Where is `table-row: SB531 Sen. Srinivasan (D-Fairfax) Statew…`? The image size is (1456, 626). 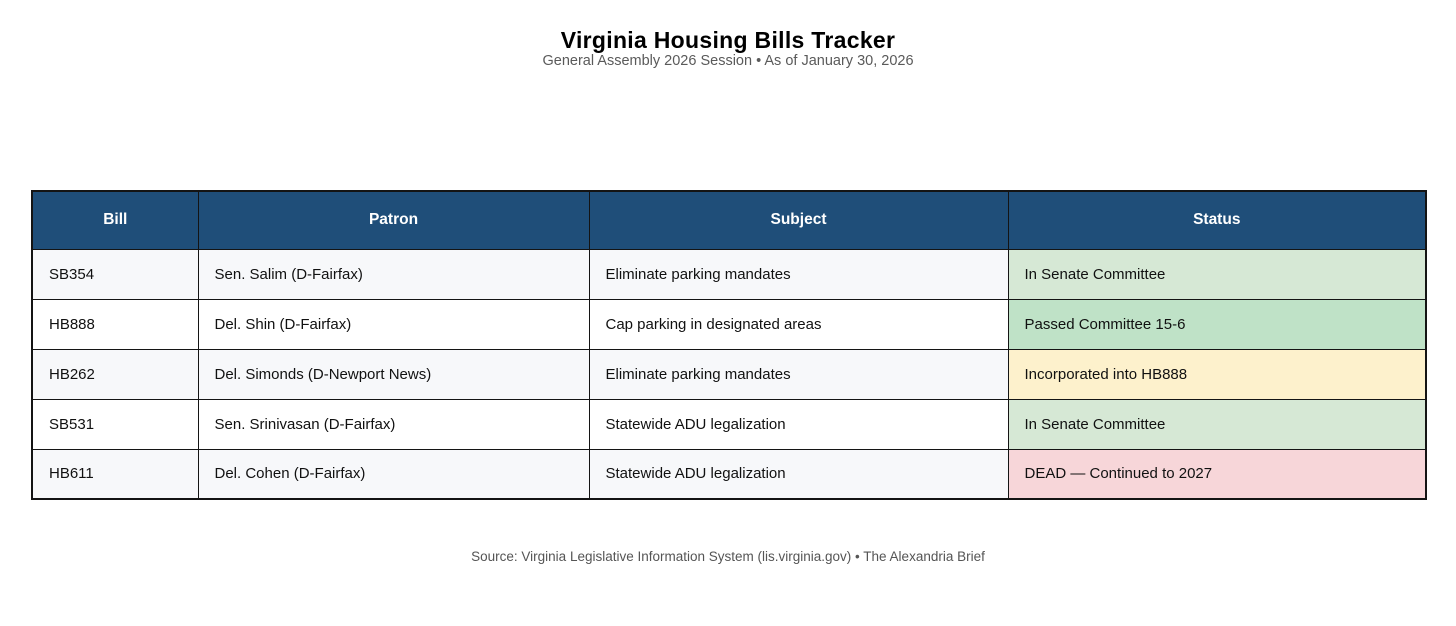
table-row: SB531 Sen. Srinivasan (D-Fairfax) Statew… is located at coordinates (729, 424).